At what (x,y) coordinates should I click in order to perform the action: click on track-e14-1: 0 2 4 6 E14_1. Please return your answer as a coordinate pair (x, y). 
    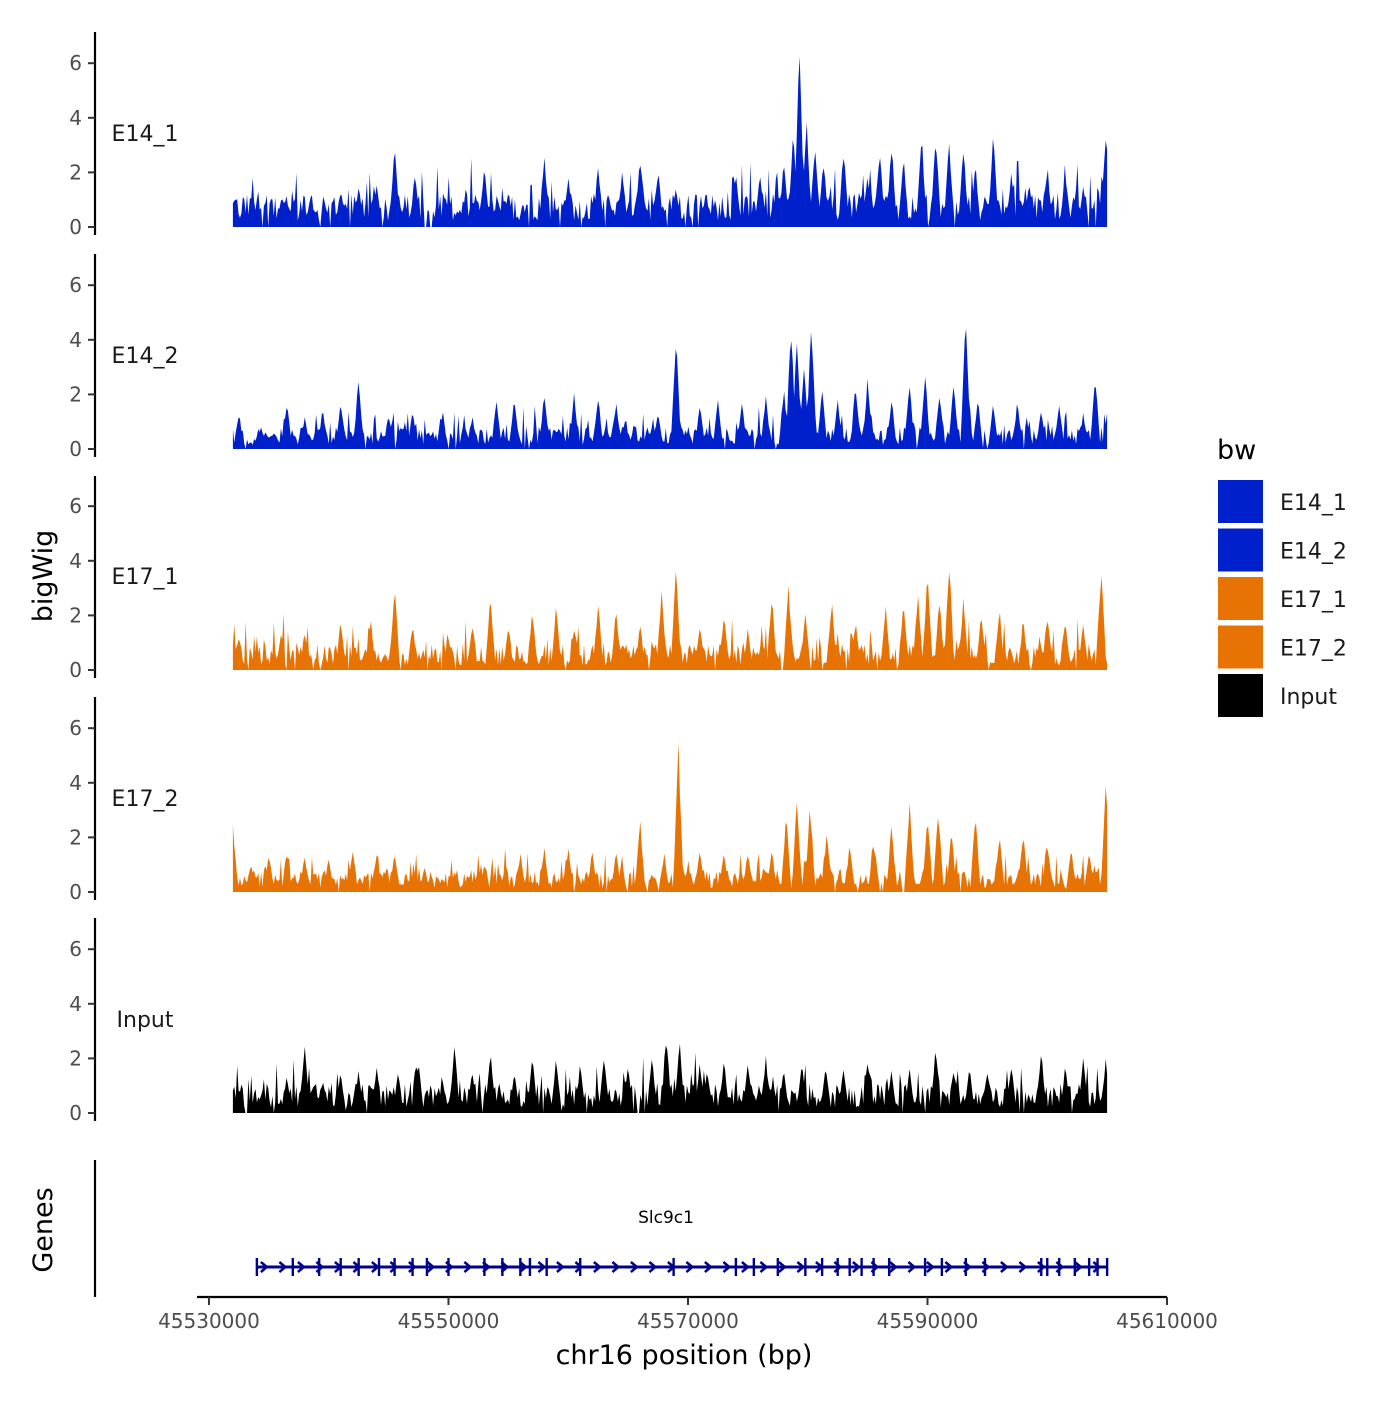
    Looking at the image, I should click on (588, 135).